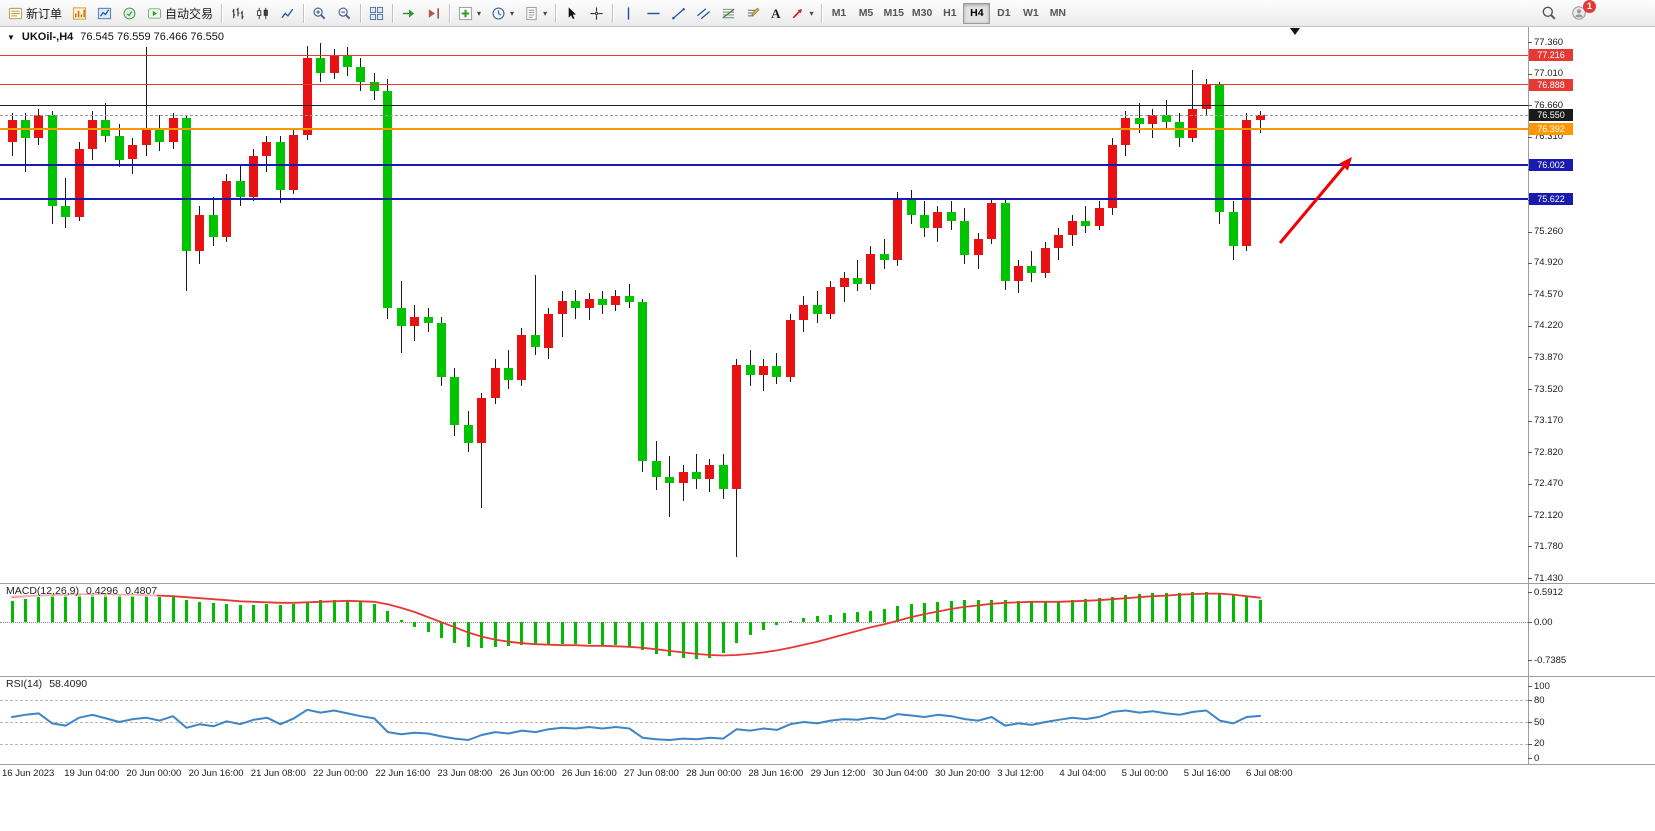 This screenshot has width=1655, height=831. Describe the element at coordinates (1145, 773) in the screenshot. I see `time-axis-label: 5 Jul 00:00` at that location.